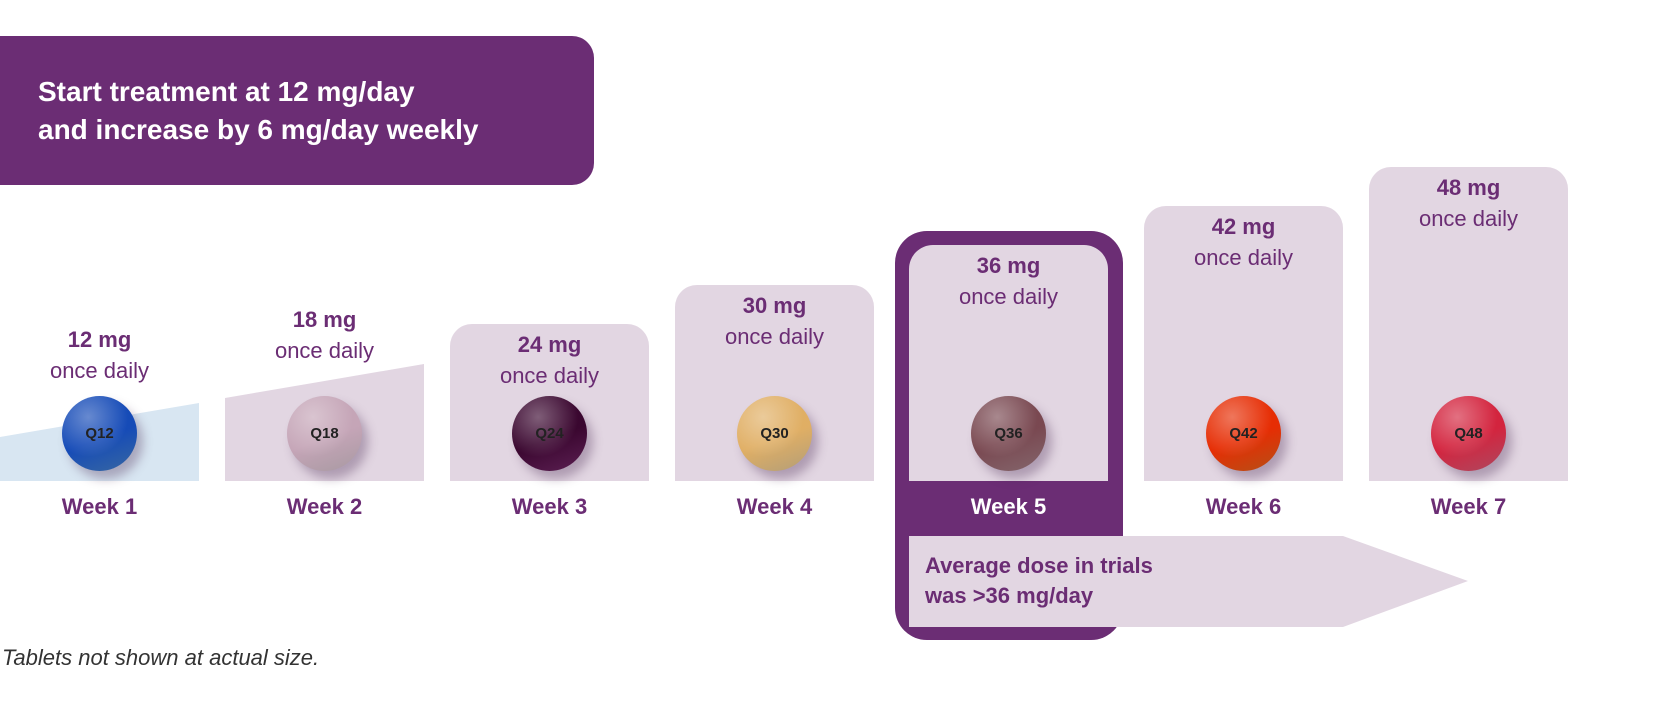  Describe the element at coordinates (549, 344) in the screenshot. I see `dose-label: 24 mg` at that location.